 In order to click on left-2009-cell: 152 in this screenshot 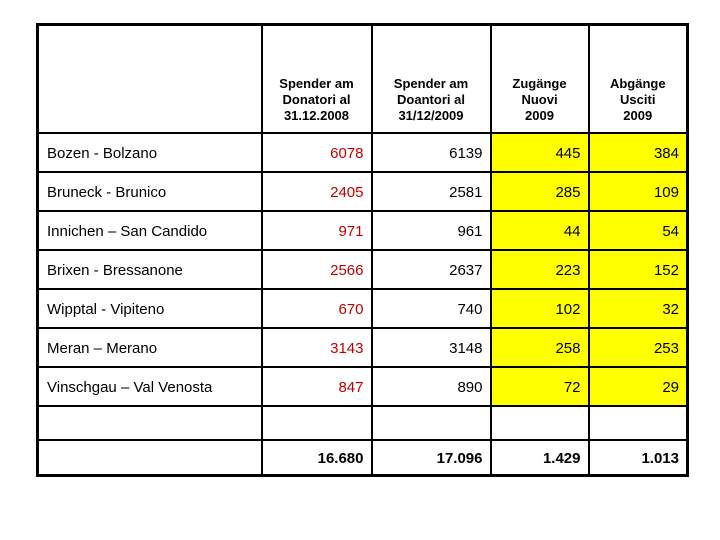, I will do `click(638, 269)`.